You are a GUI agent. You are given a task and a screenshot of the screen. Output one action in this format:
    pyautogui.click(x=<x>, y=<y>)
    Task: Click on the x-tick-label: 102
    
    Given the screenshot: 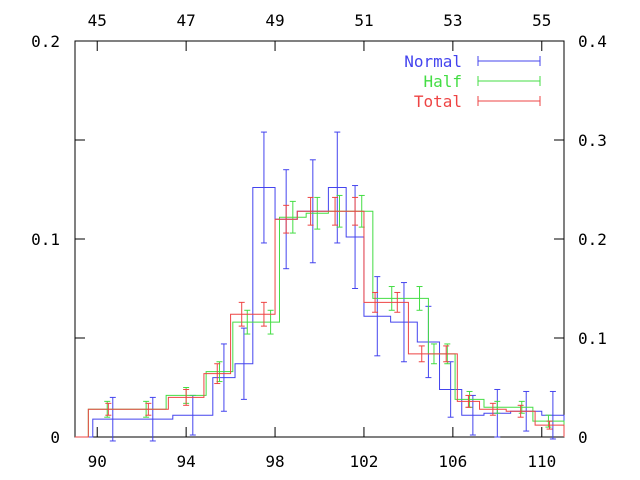 What is the action you would take?
    pyautogui.click(x=364, y=461)
    